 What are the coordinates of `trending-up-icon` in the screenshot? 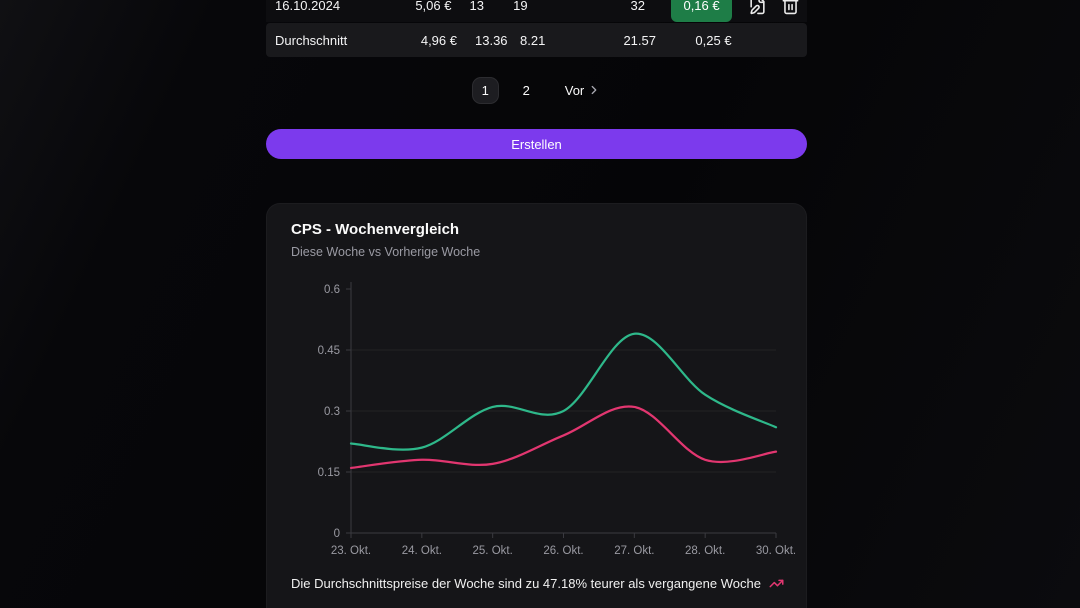 It's located at (776, 583).